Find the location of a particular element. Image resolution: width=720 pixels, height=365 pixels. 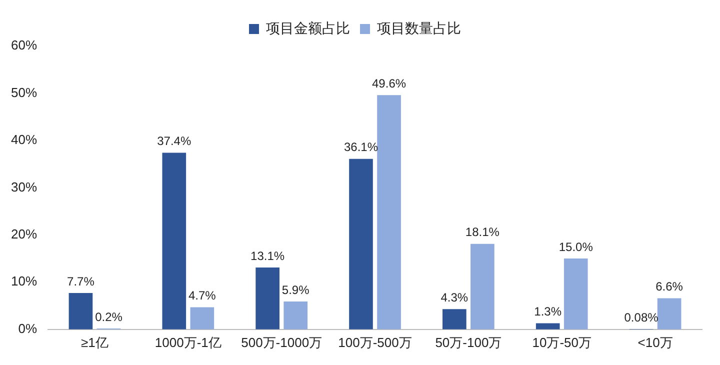

legend-label: 项目金额占比 is located at coordinates (308, 28).